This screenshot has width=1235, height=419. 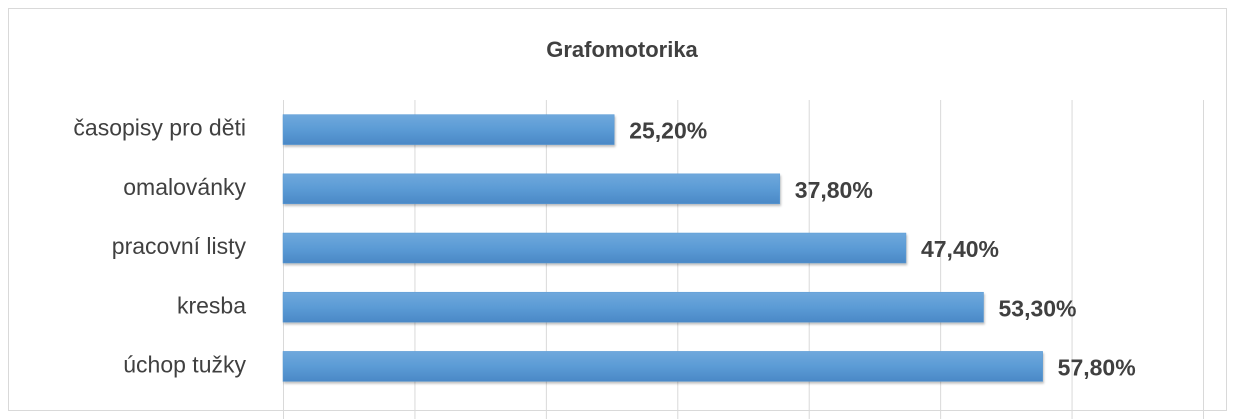 I want to click on data-label: 47,40%, so click(x=960, y=249).